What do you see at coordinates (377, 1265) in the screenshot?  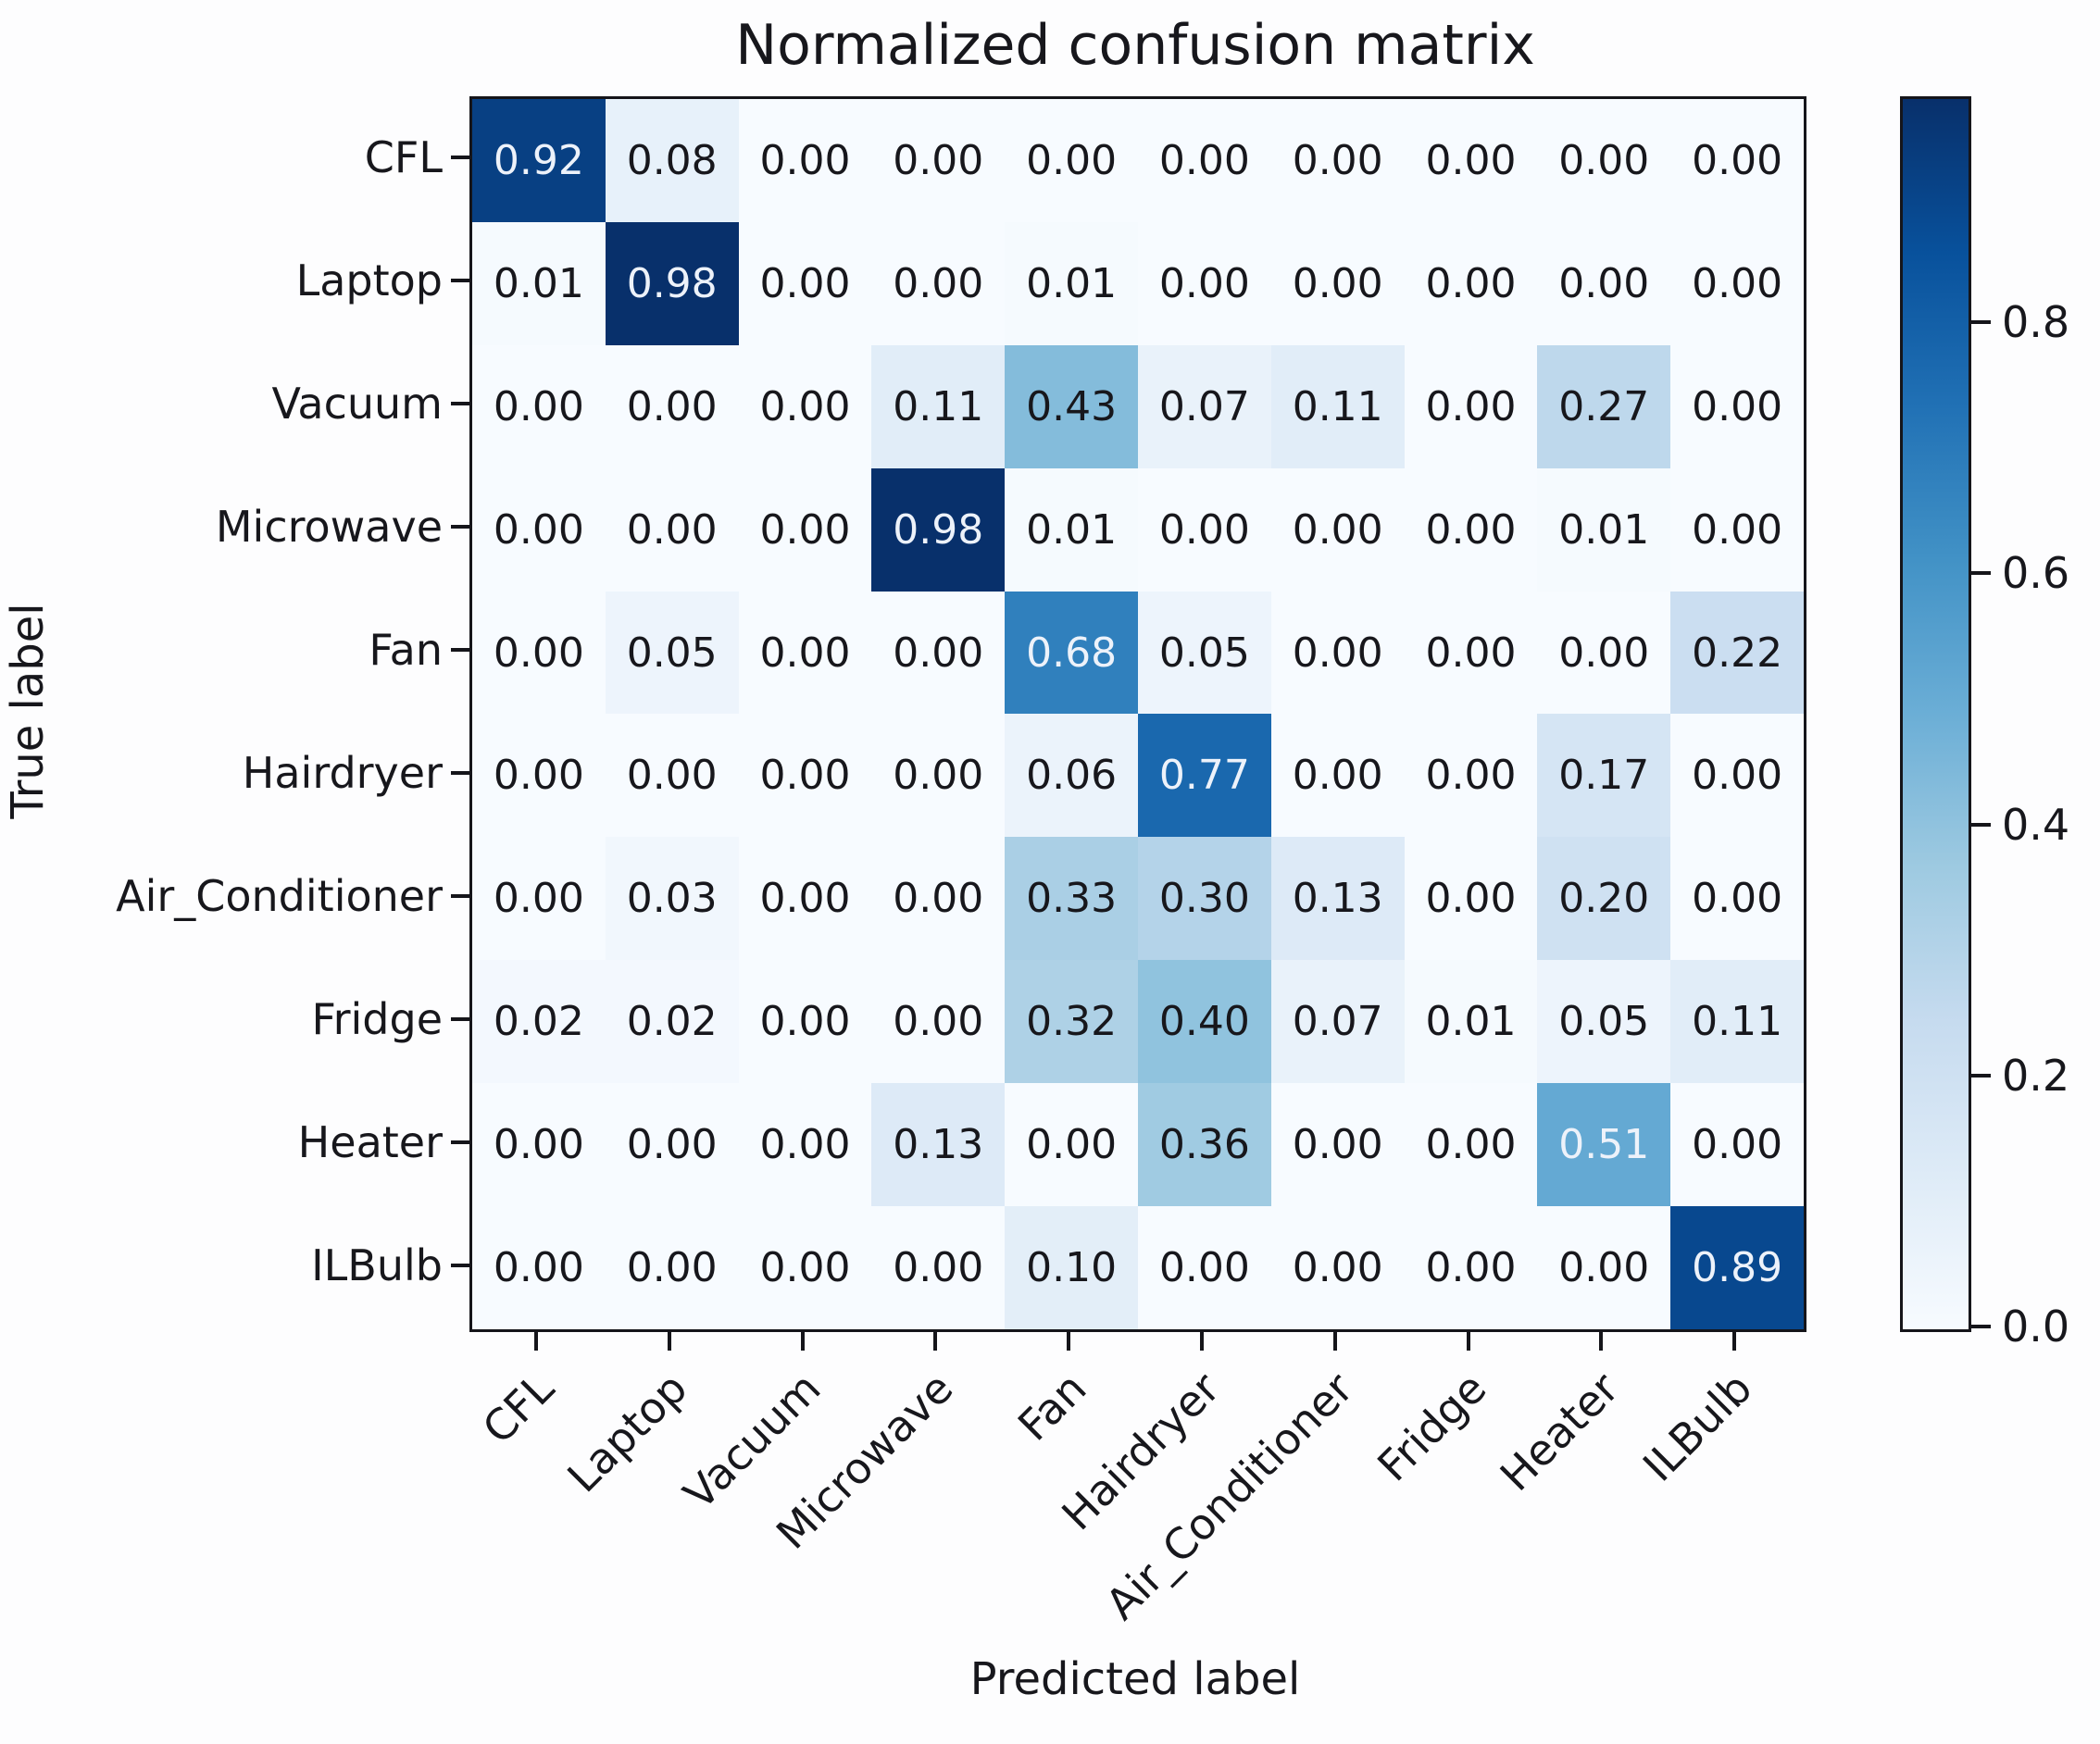 I see `y-tick-label-ILBulb: ILBulb` at bounding box center [377, 1265].